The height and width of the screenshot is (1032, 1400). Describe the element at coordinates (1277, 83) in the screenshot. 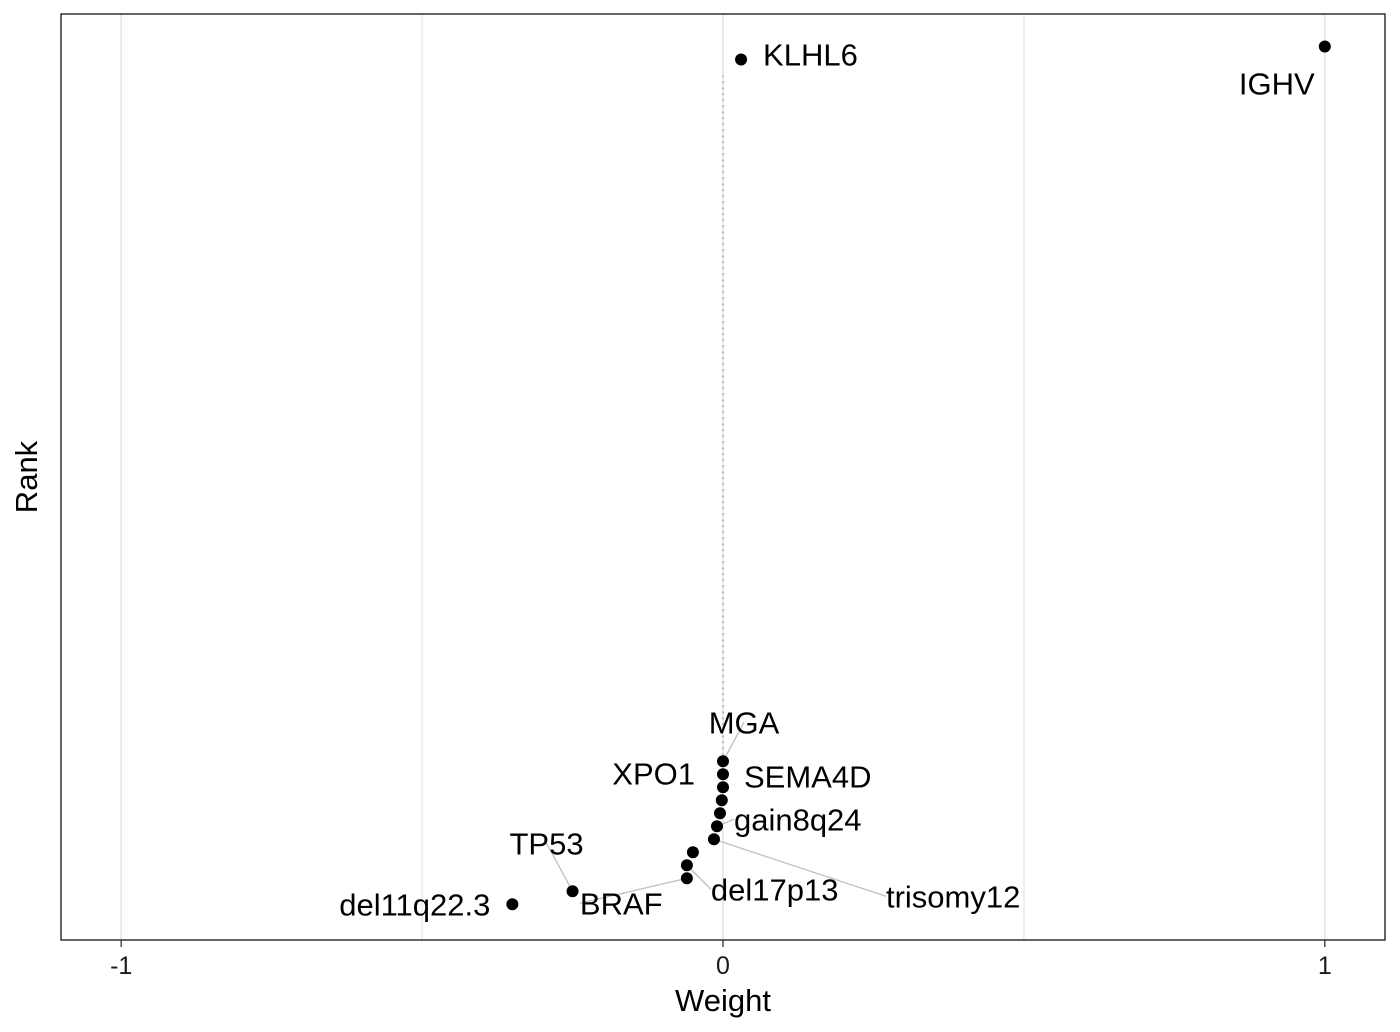

I see `point-label-0: IGHV` at that location.